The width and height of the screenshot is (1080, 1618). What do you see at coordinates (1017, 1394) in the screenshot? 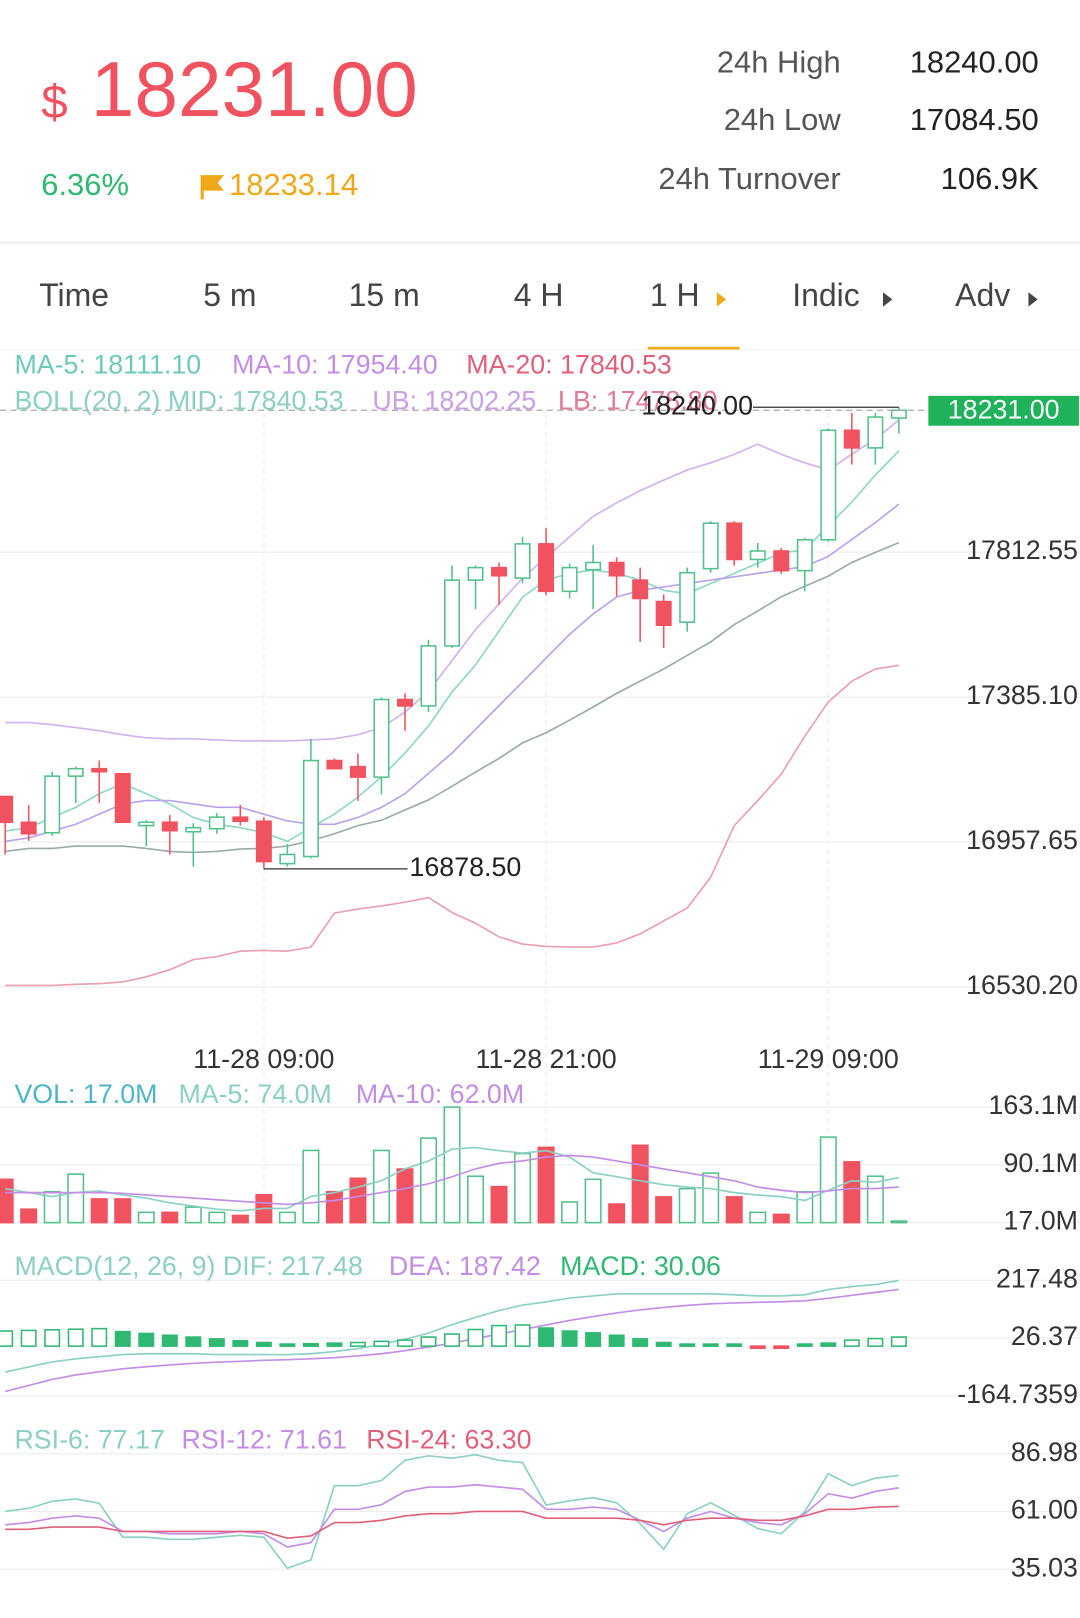
I see `y-tick-label: -164.7359` at bounding box center [1017, 1394].